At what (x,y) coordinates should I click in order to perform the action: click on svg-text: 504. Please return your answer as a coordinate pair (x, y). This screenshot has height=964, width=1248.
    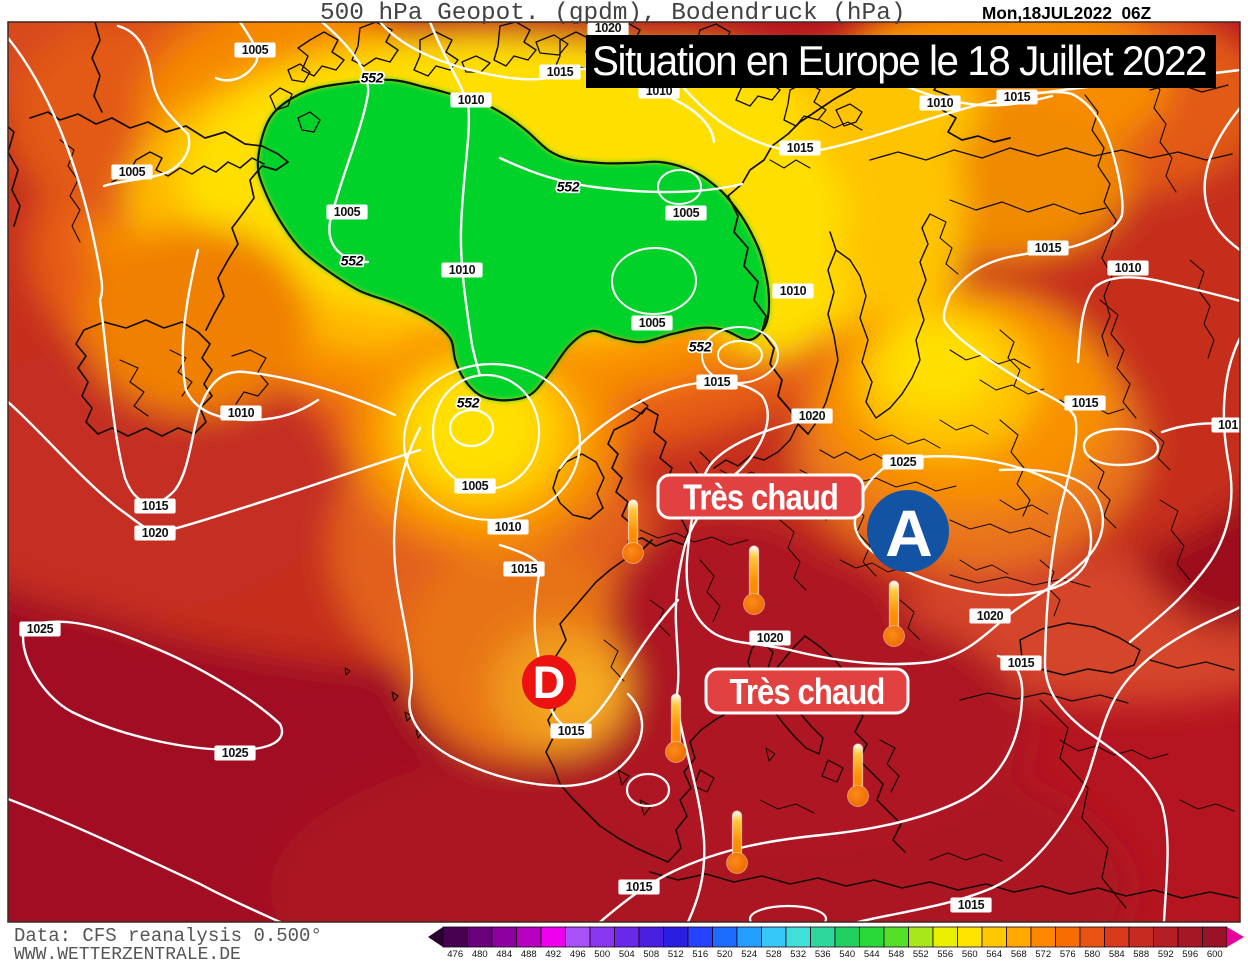
    Looking at the image, I should click on (627, 954).